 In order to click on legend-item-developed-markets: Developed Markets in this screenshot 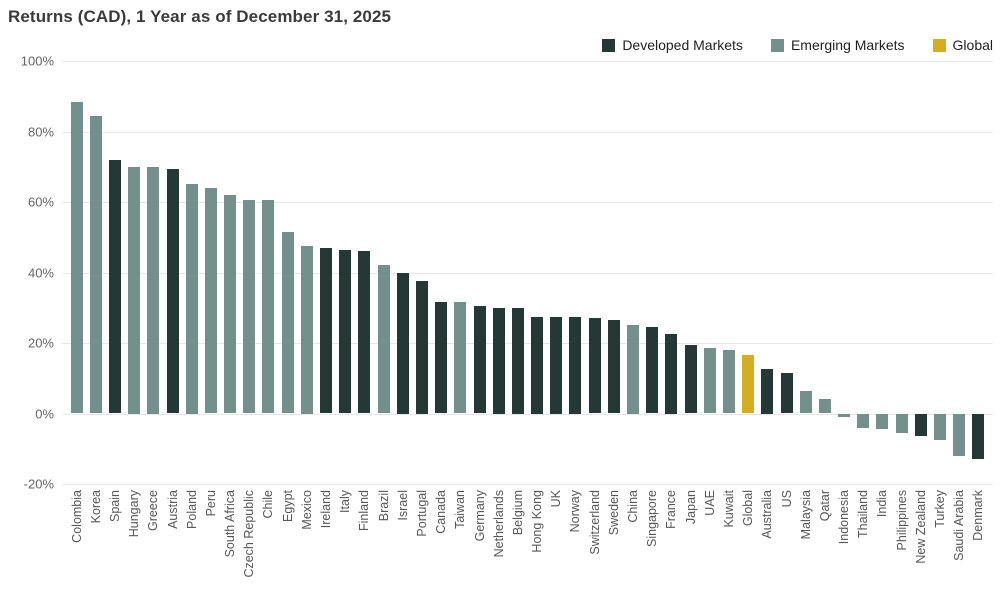, I will do `click(672, 45)`.